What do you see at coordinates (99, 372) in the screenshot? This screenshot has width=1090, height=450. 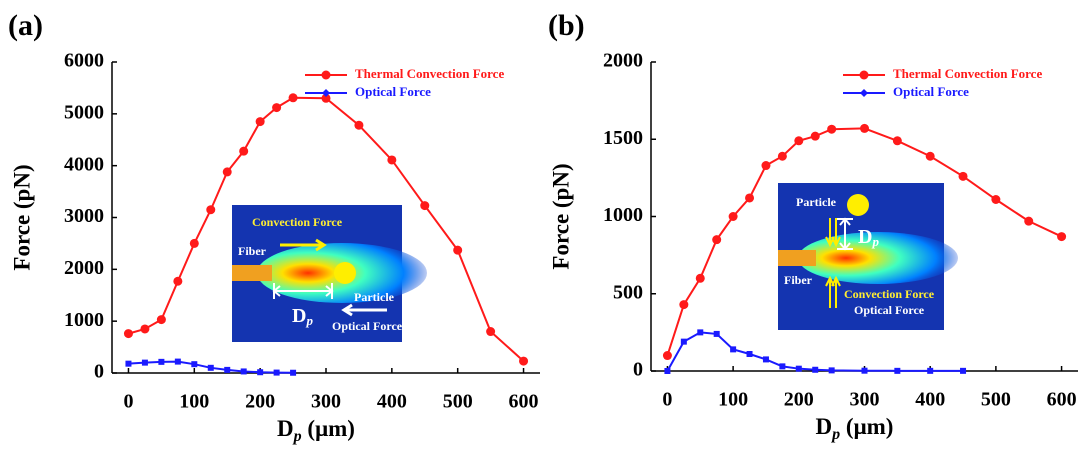 I see `y-tick-label: 0` at bounding box center [99, 372].